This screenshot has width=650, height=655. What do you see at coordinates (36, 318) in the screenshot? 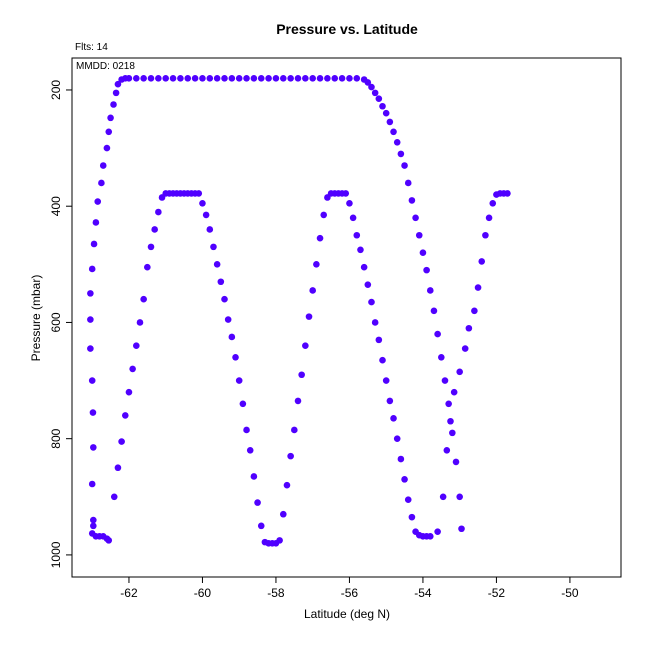
I see `y-axis-label: Pressure (mbar)` at bounding box center [36, 318].